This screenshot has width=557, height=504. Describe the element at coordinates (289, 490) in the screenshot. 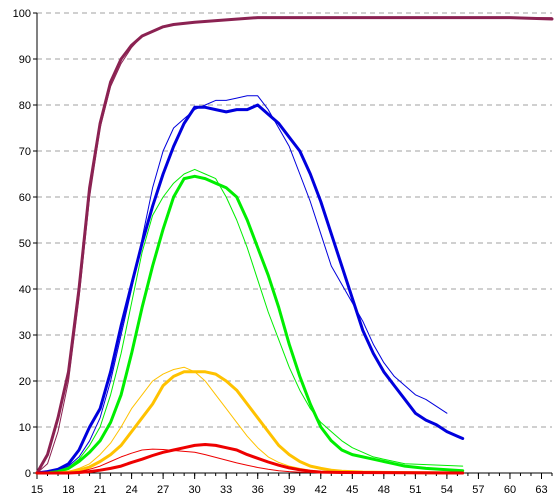

I see `x-tick-label: 39` at that location.